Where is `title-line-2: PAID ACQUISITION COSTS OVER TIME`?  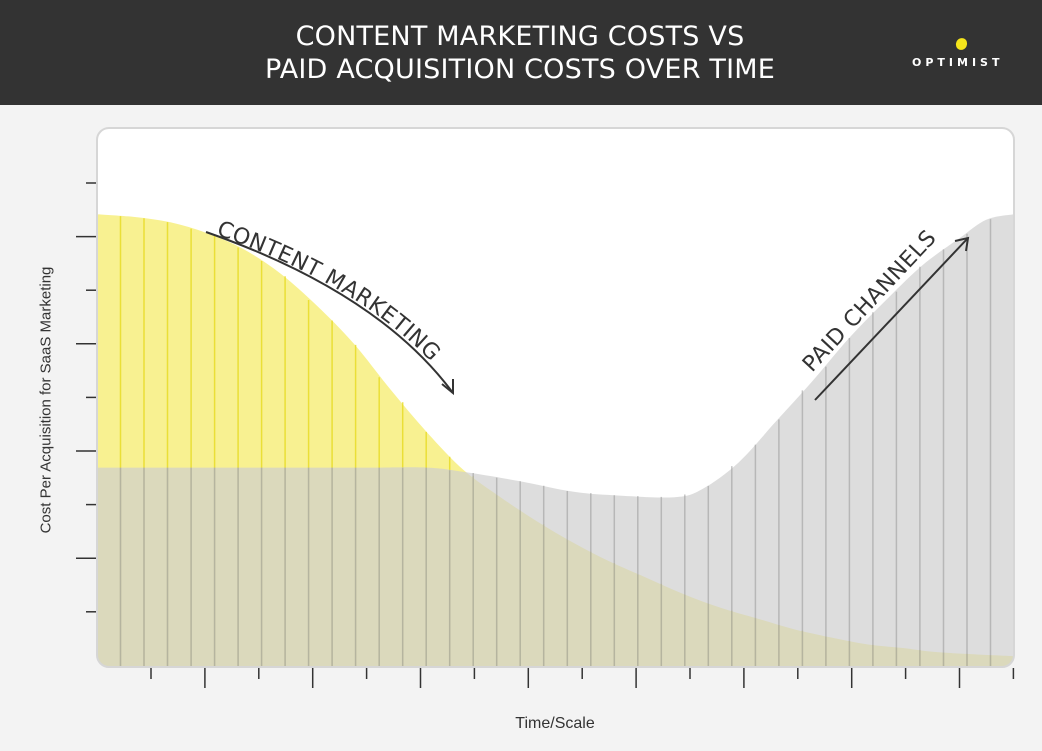 title-line-2: PAID ACQUISITION COSTS OVER TIME is located at coordinates (520, 69).